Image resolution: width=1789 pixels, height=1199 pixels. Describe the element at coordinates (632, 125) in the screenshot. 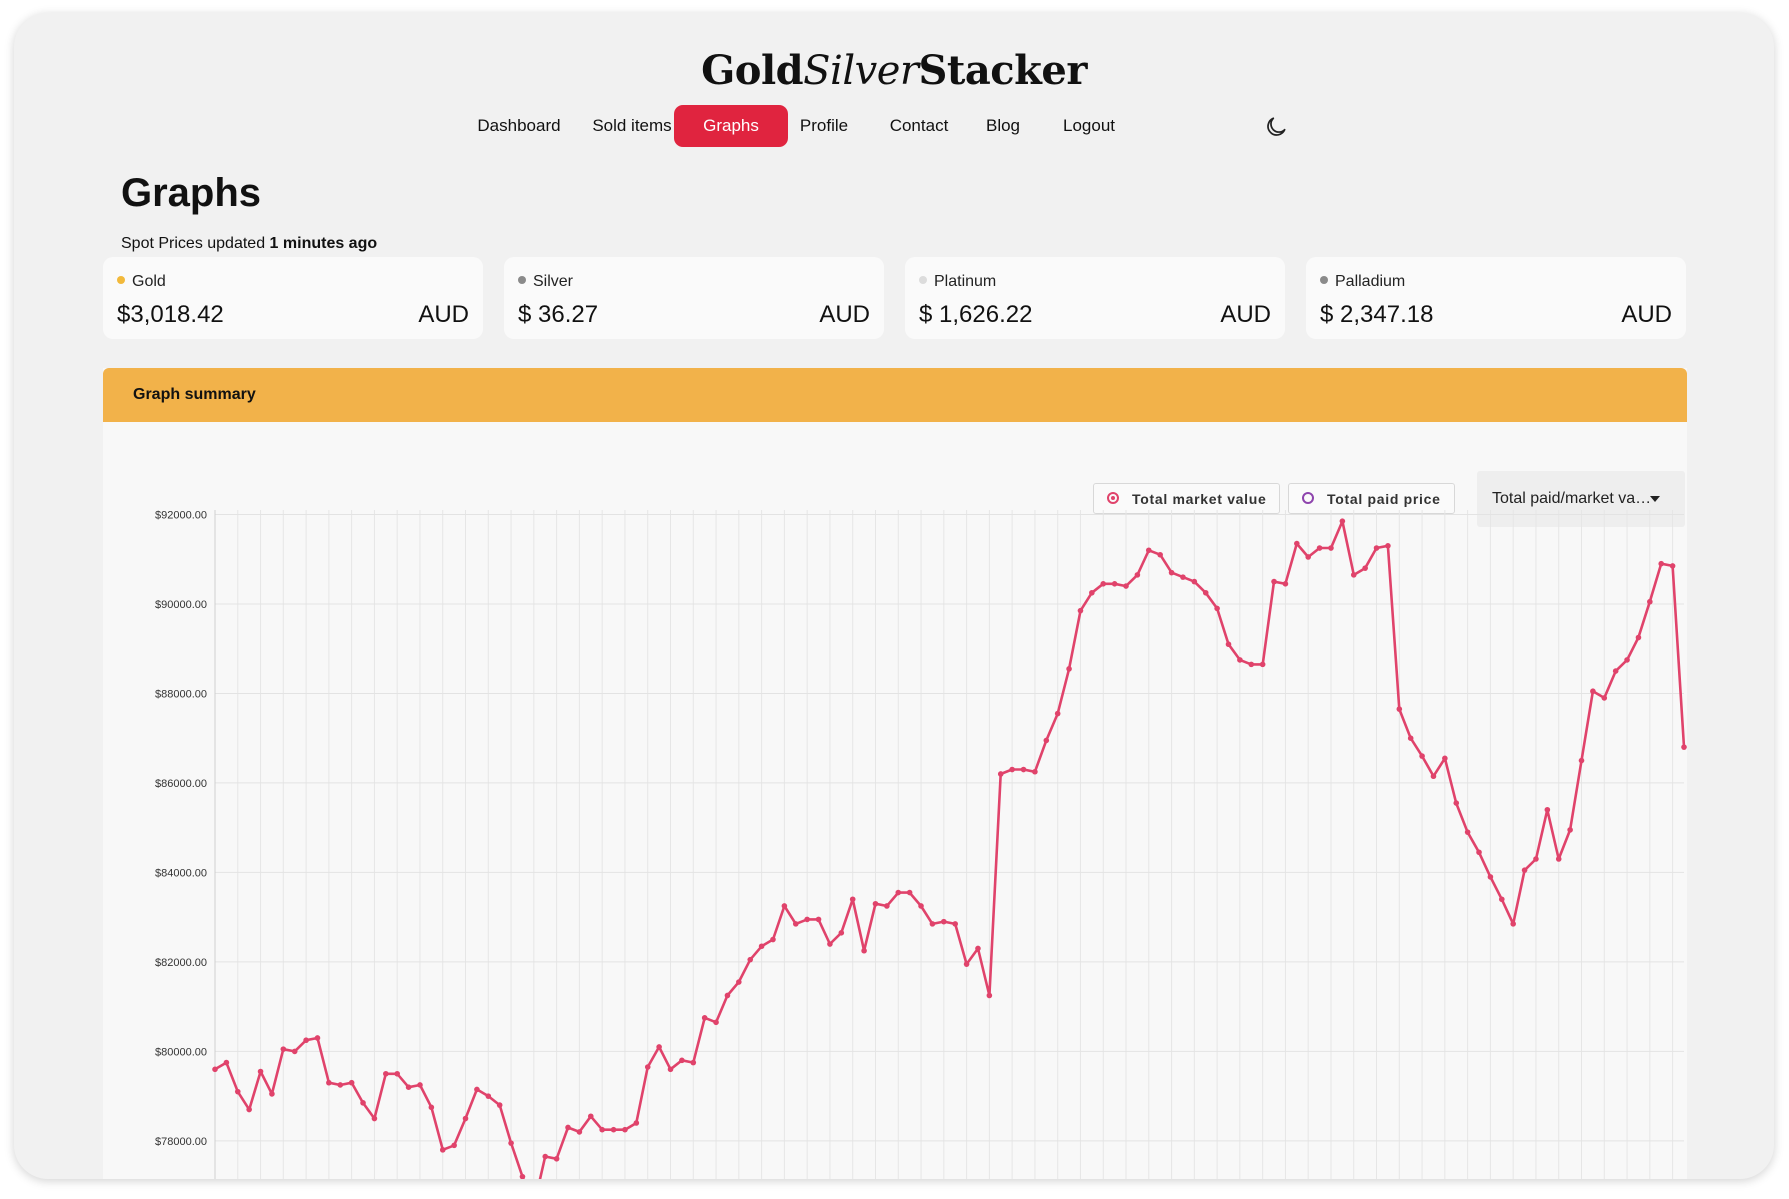

I see `nav-sold-items: Sold items` at that location.